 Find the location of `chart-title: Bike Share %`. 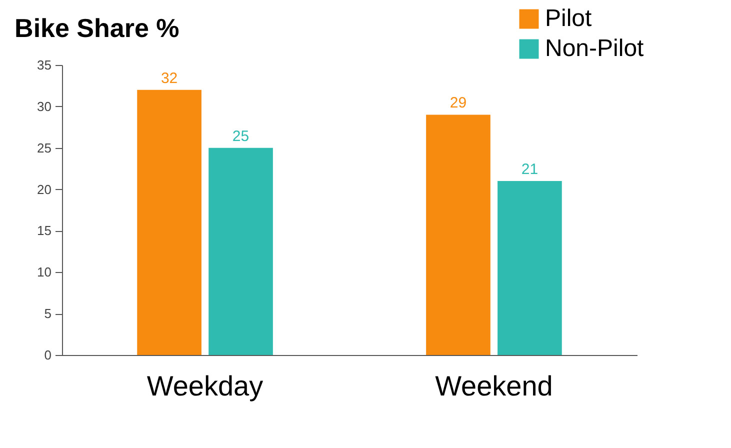

chart-title: Bike Share % is located at coordinates (97, 28).